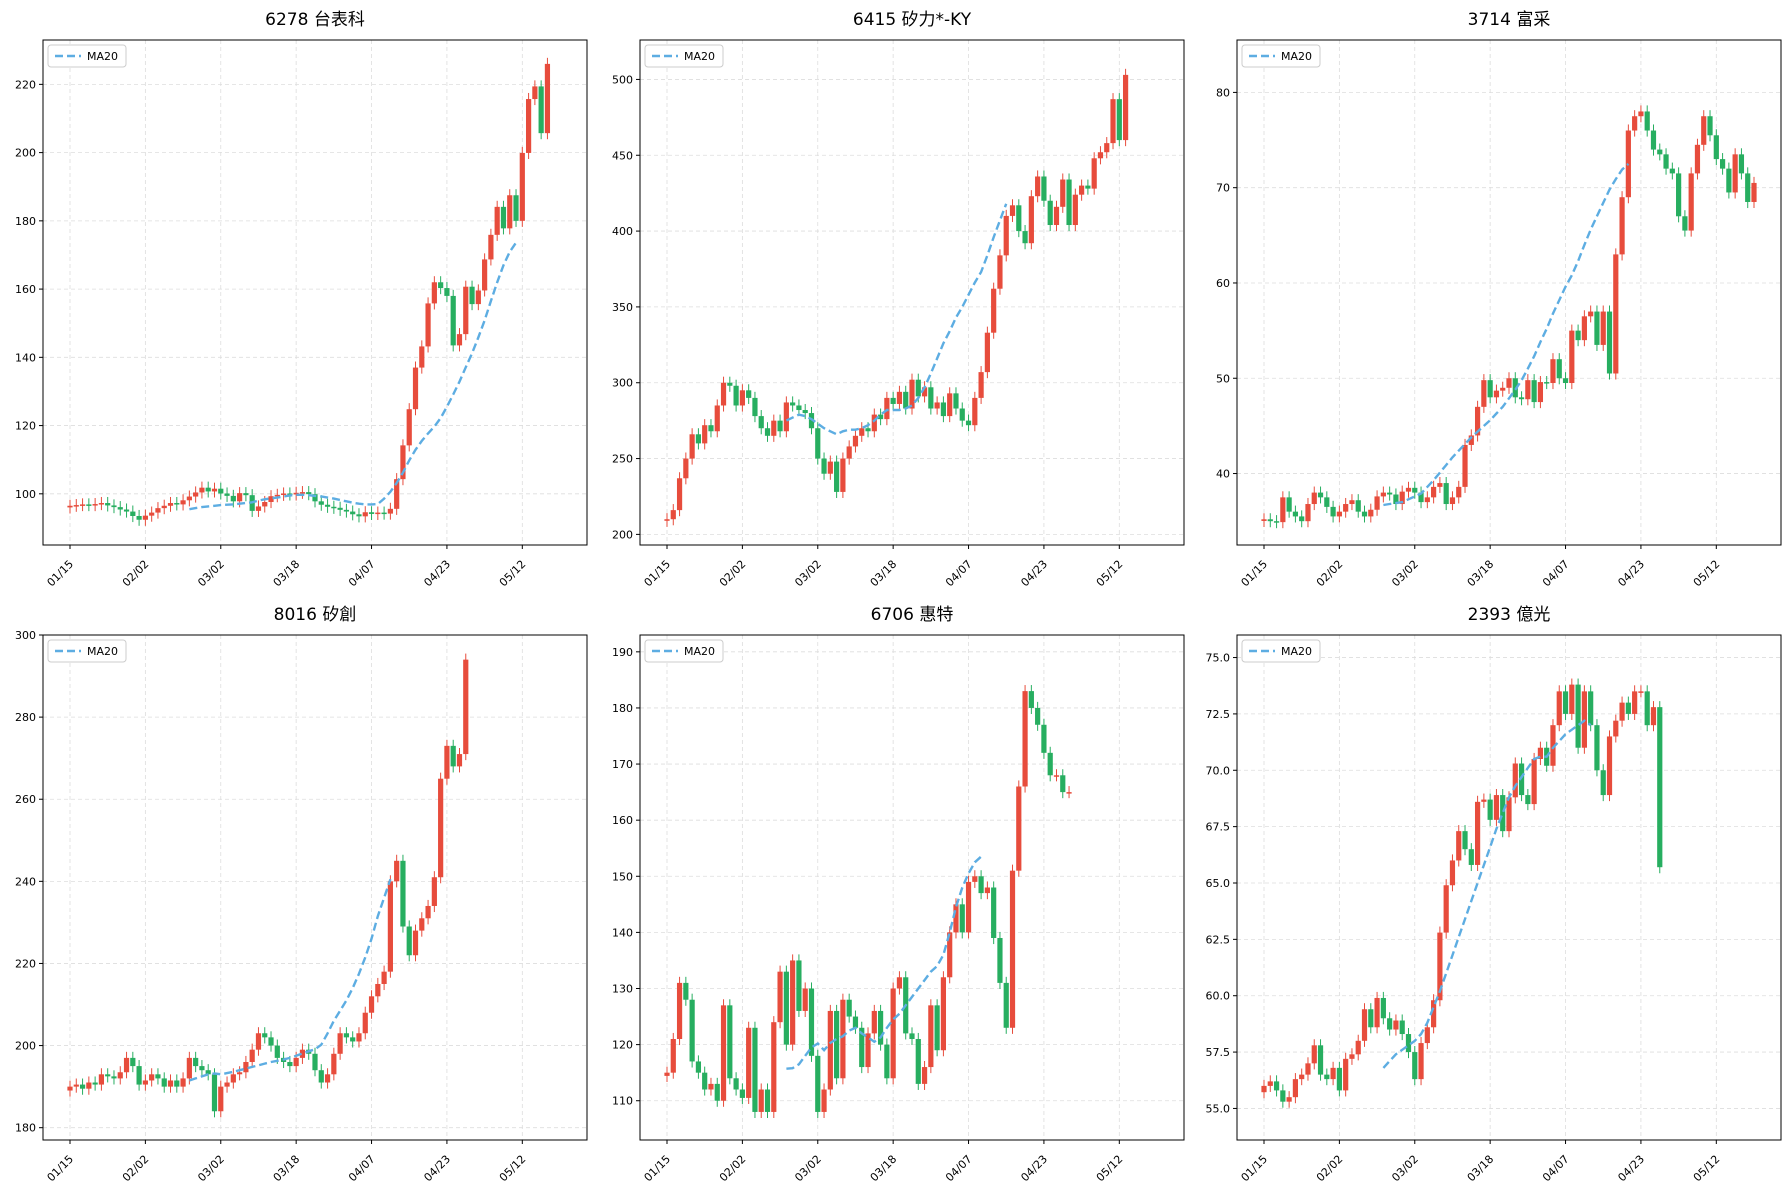  I want to click on x-tick-label: 02/02, so click(136, 1169).